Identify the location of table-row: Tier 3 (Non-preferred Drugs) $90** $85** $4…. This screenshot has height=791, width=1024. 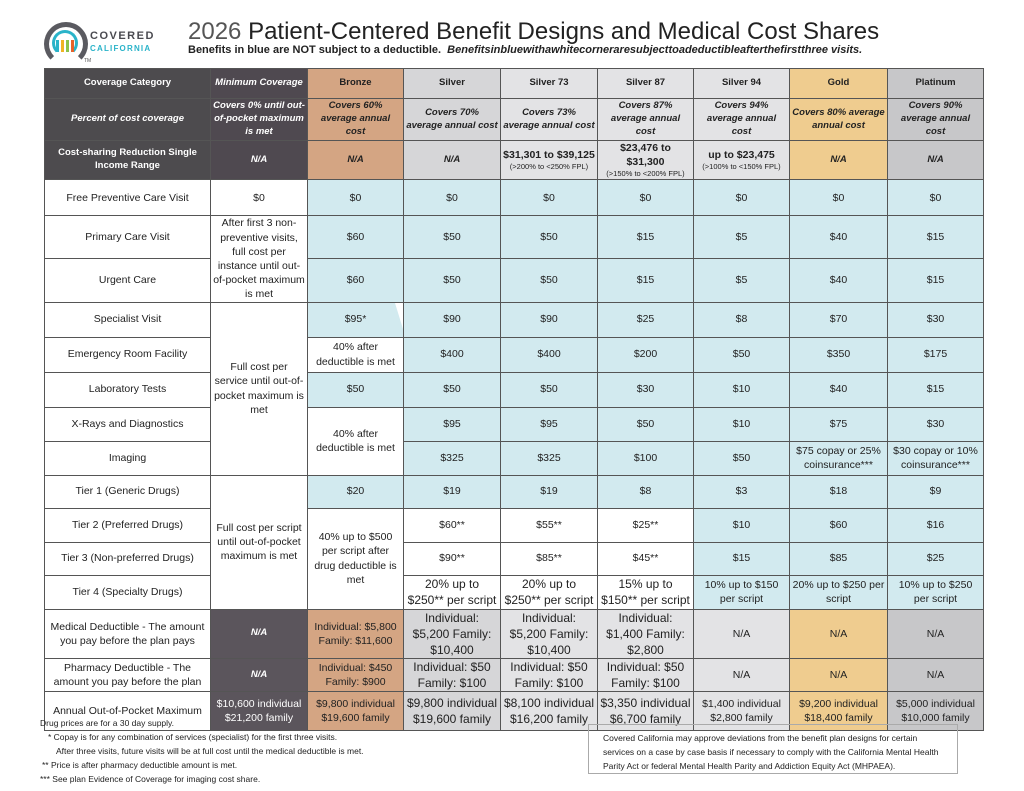
(514, 558).